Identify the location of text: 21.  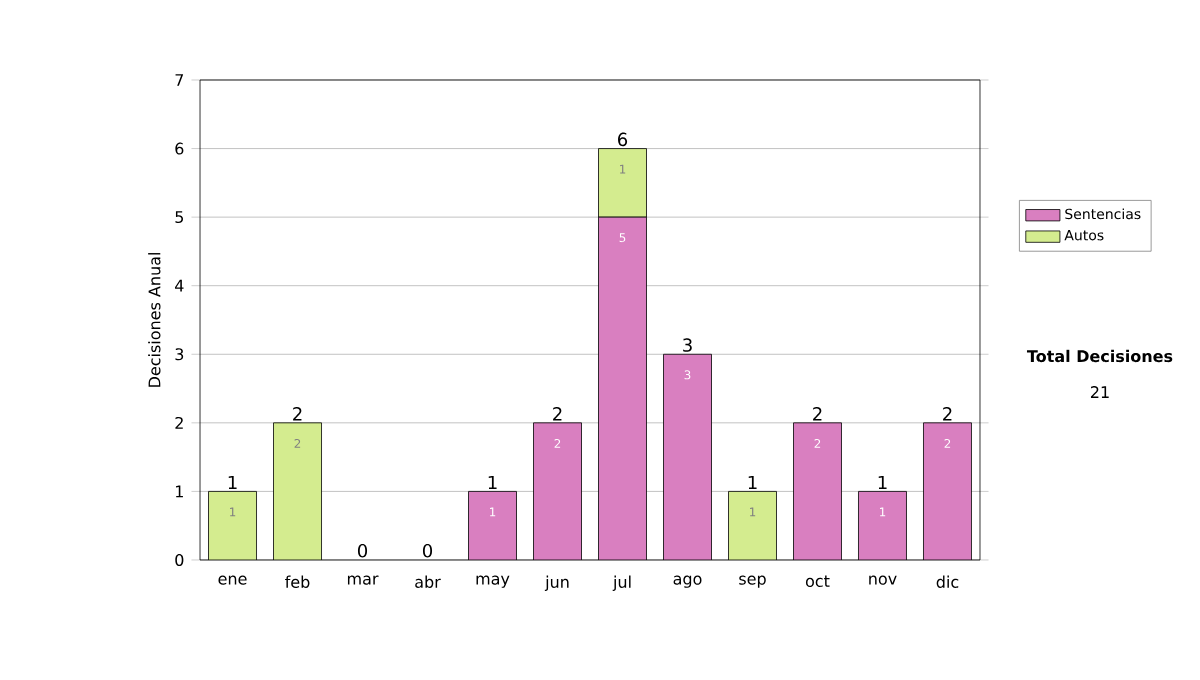
(1099, 392).